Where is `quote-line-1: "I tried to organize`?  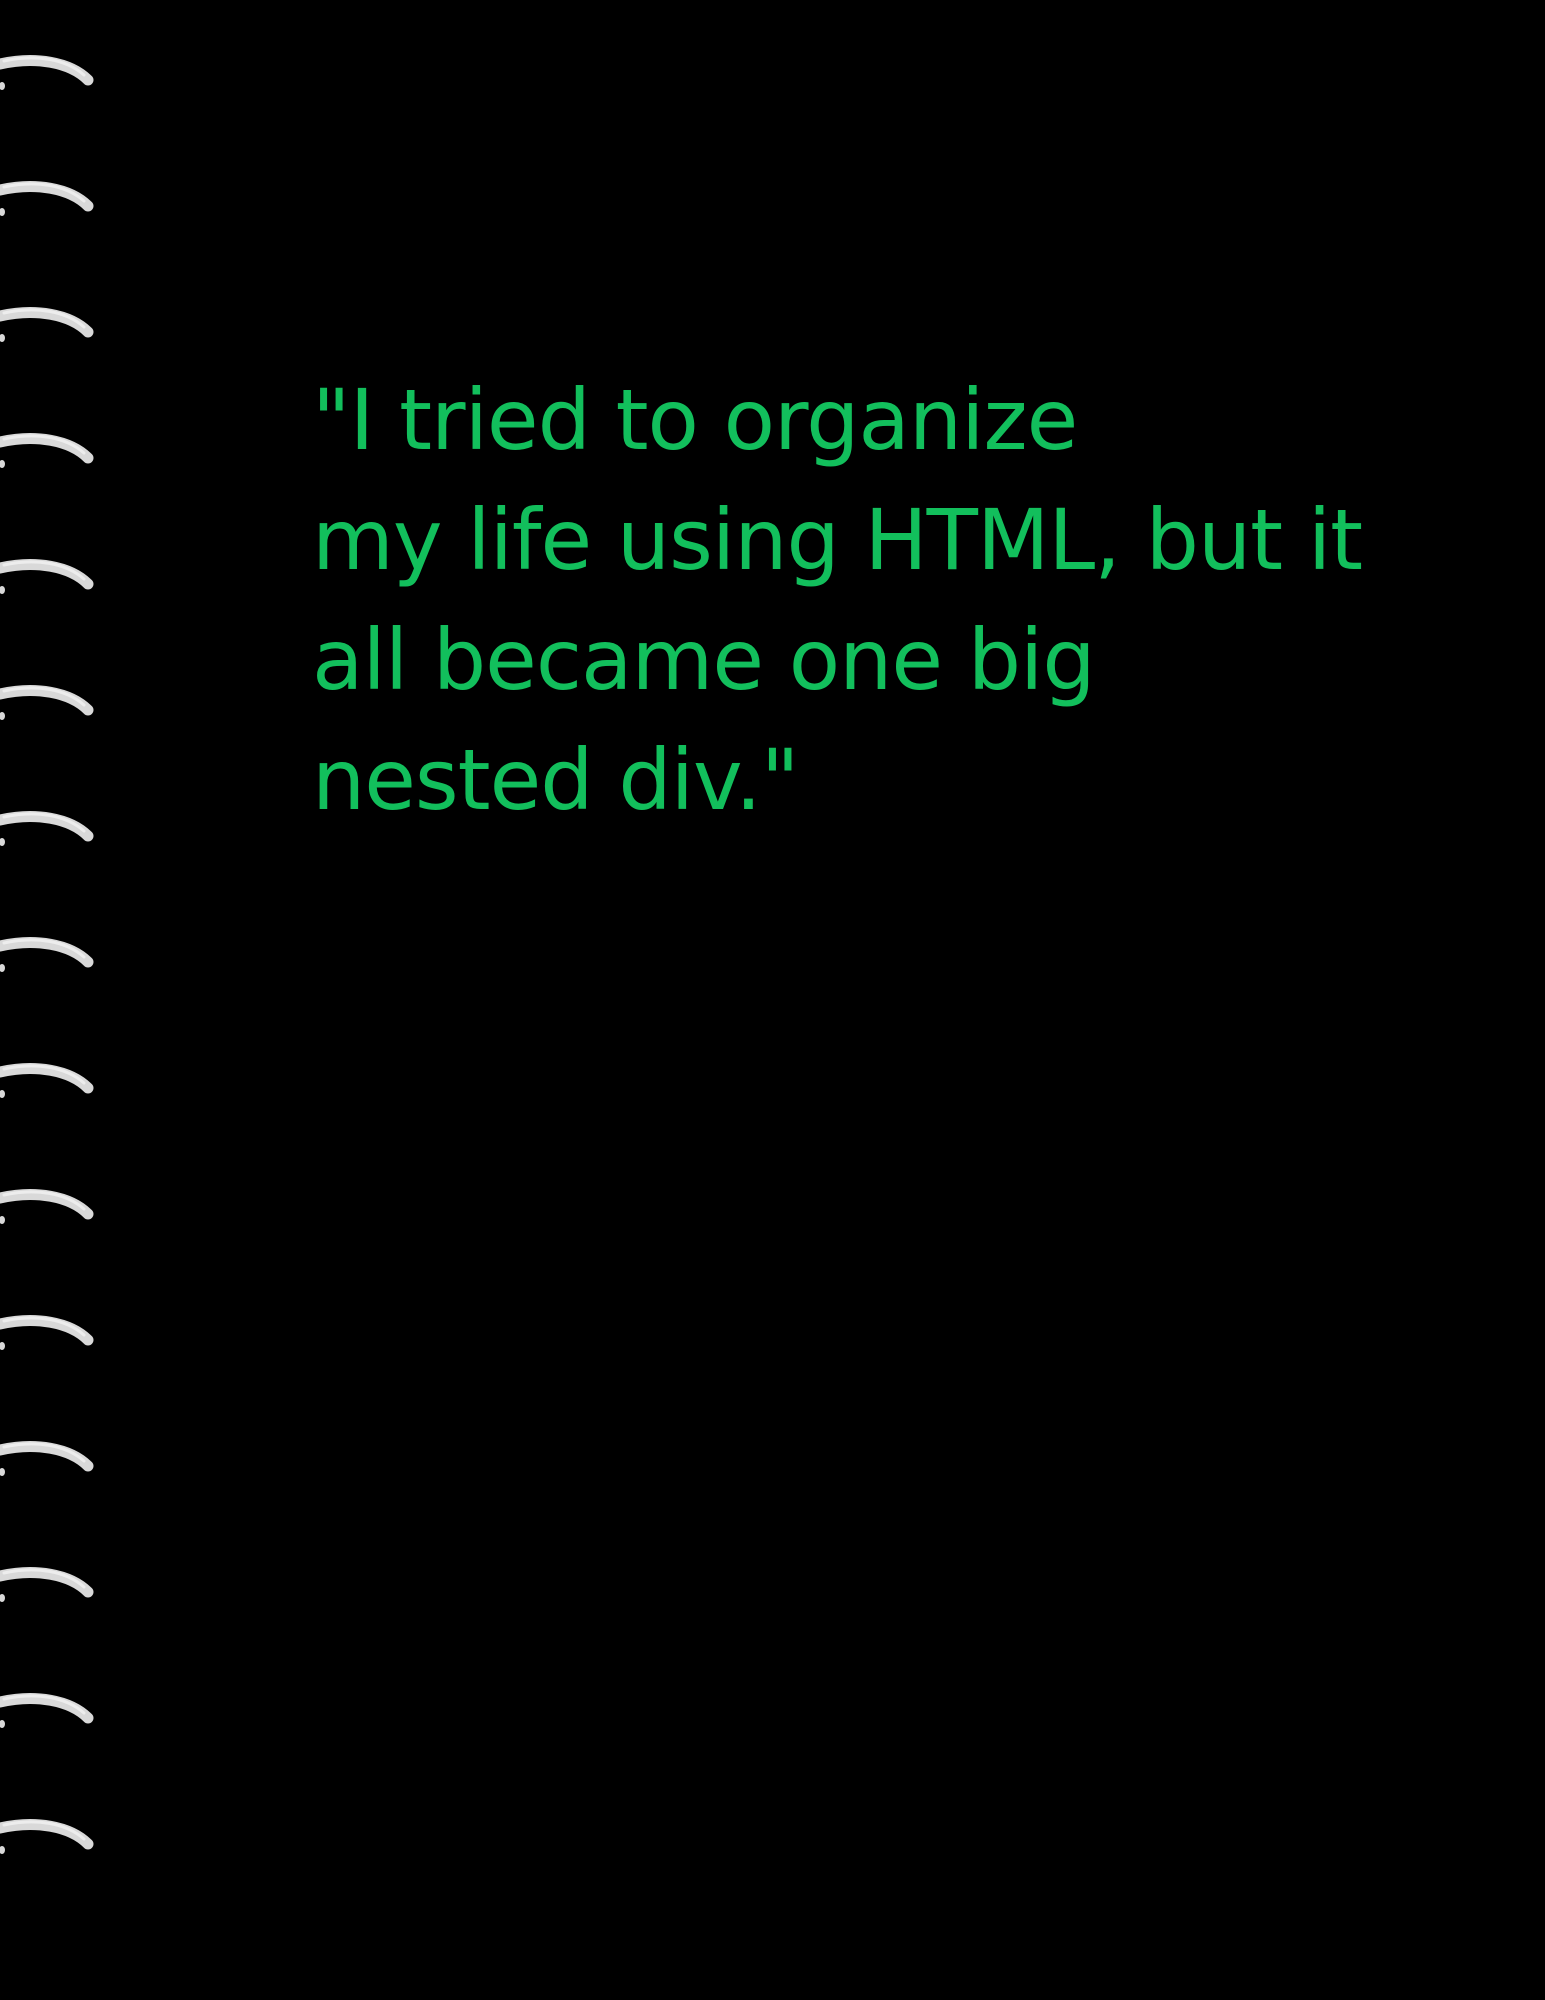
quote-line-1: "I tried to organize is located at coordinates (695, 420).